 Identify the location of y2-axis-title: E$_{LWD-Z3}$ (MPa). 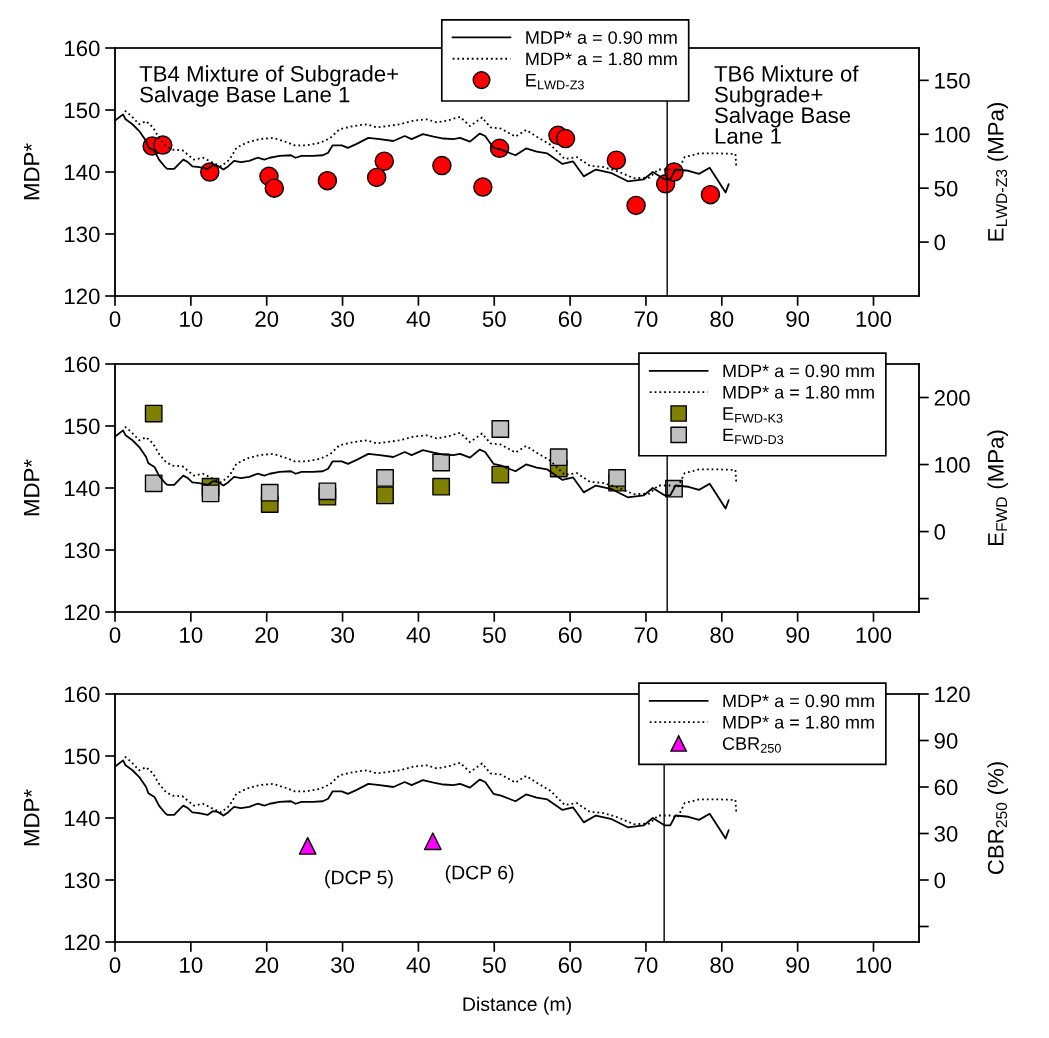
(998, 172).